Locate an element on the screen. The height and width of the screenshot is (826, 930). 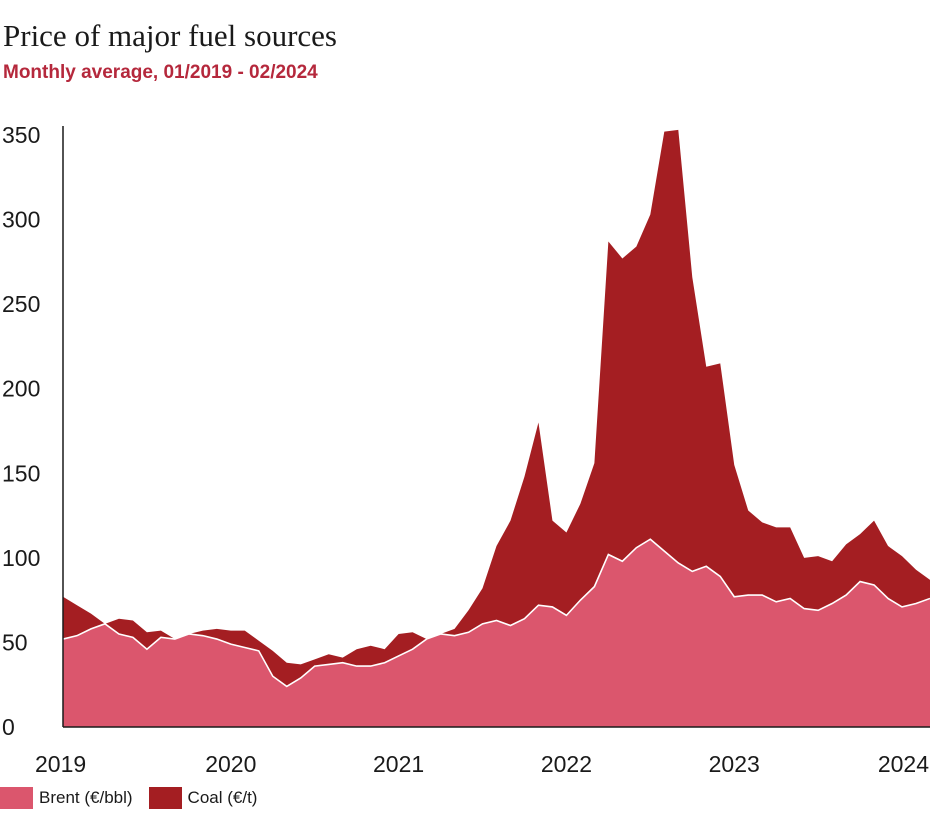
legend-item-brent: Brent (€/bbl) is located at coordinates (66, 798).